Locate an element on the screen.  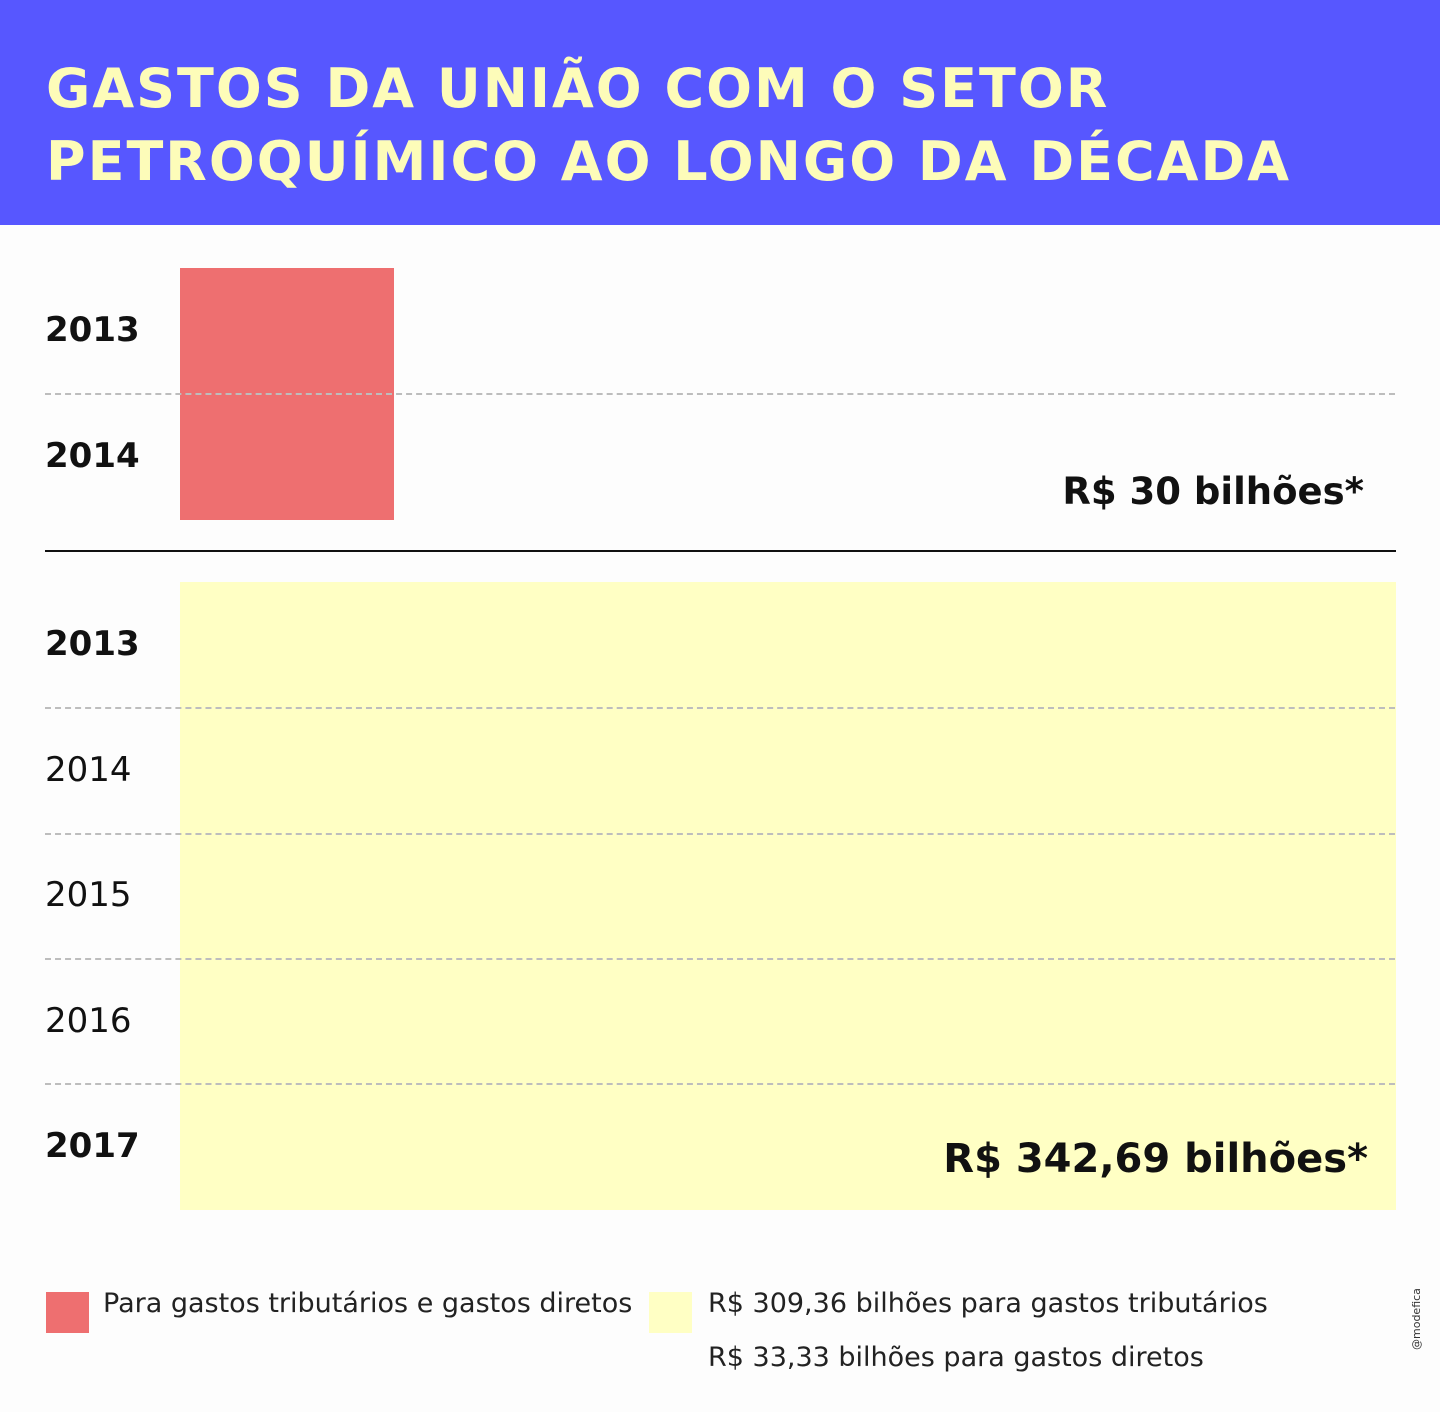
total-label-section-2: R$ 342,69 bilhões* is located at coordinates (1155, 1159).